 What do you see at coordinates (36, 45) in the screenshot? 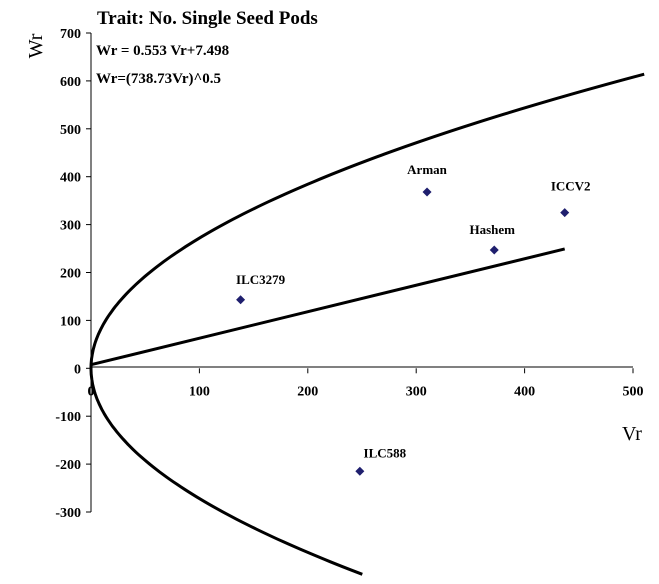
I see `y-axis-label: Wr` at bounding box center [36, 45].